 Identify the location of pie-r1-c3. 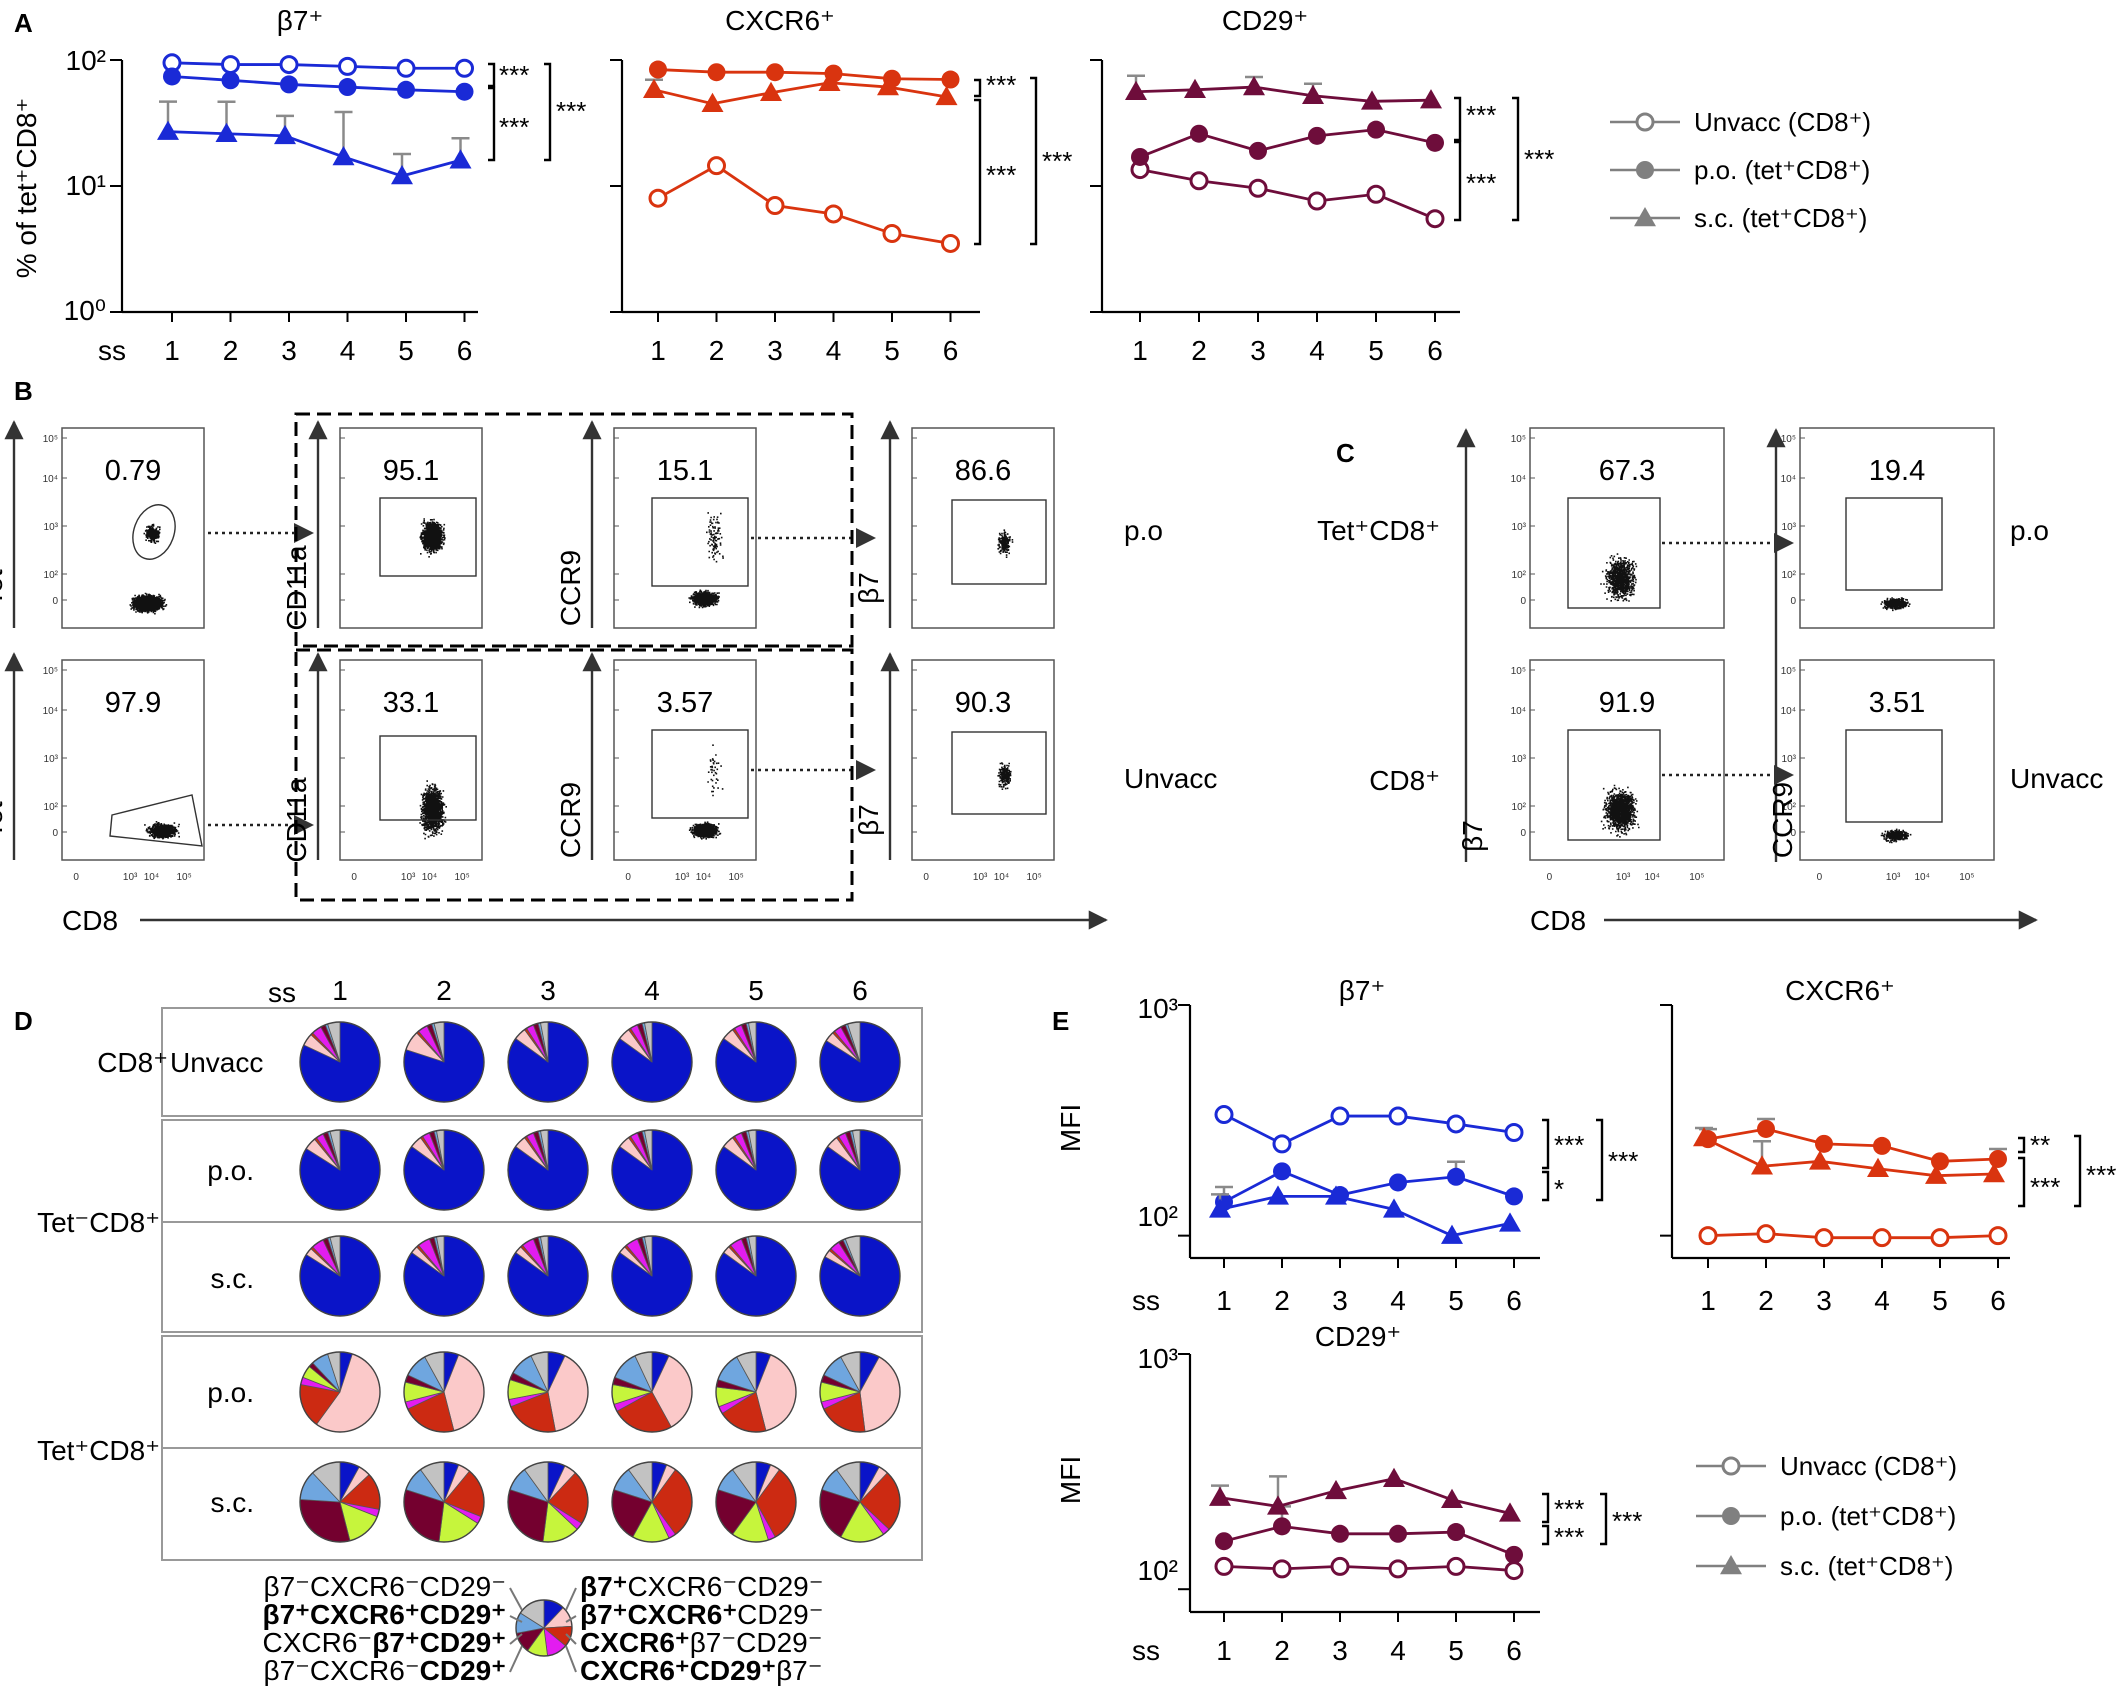
(548, 1170).